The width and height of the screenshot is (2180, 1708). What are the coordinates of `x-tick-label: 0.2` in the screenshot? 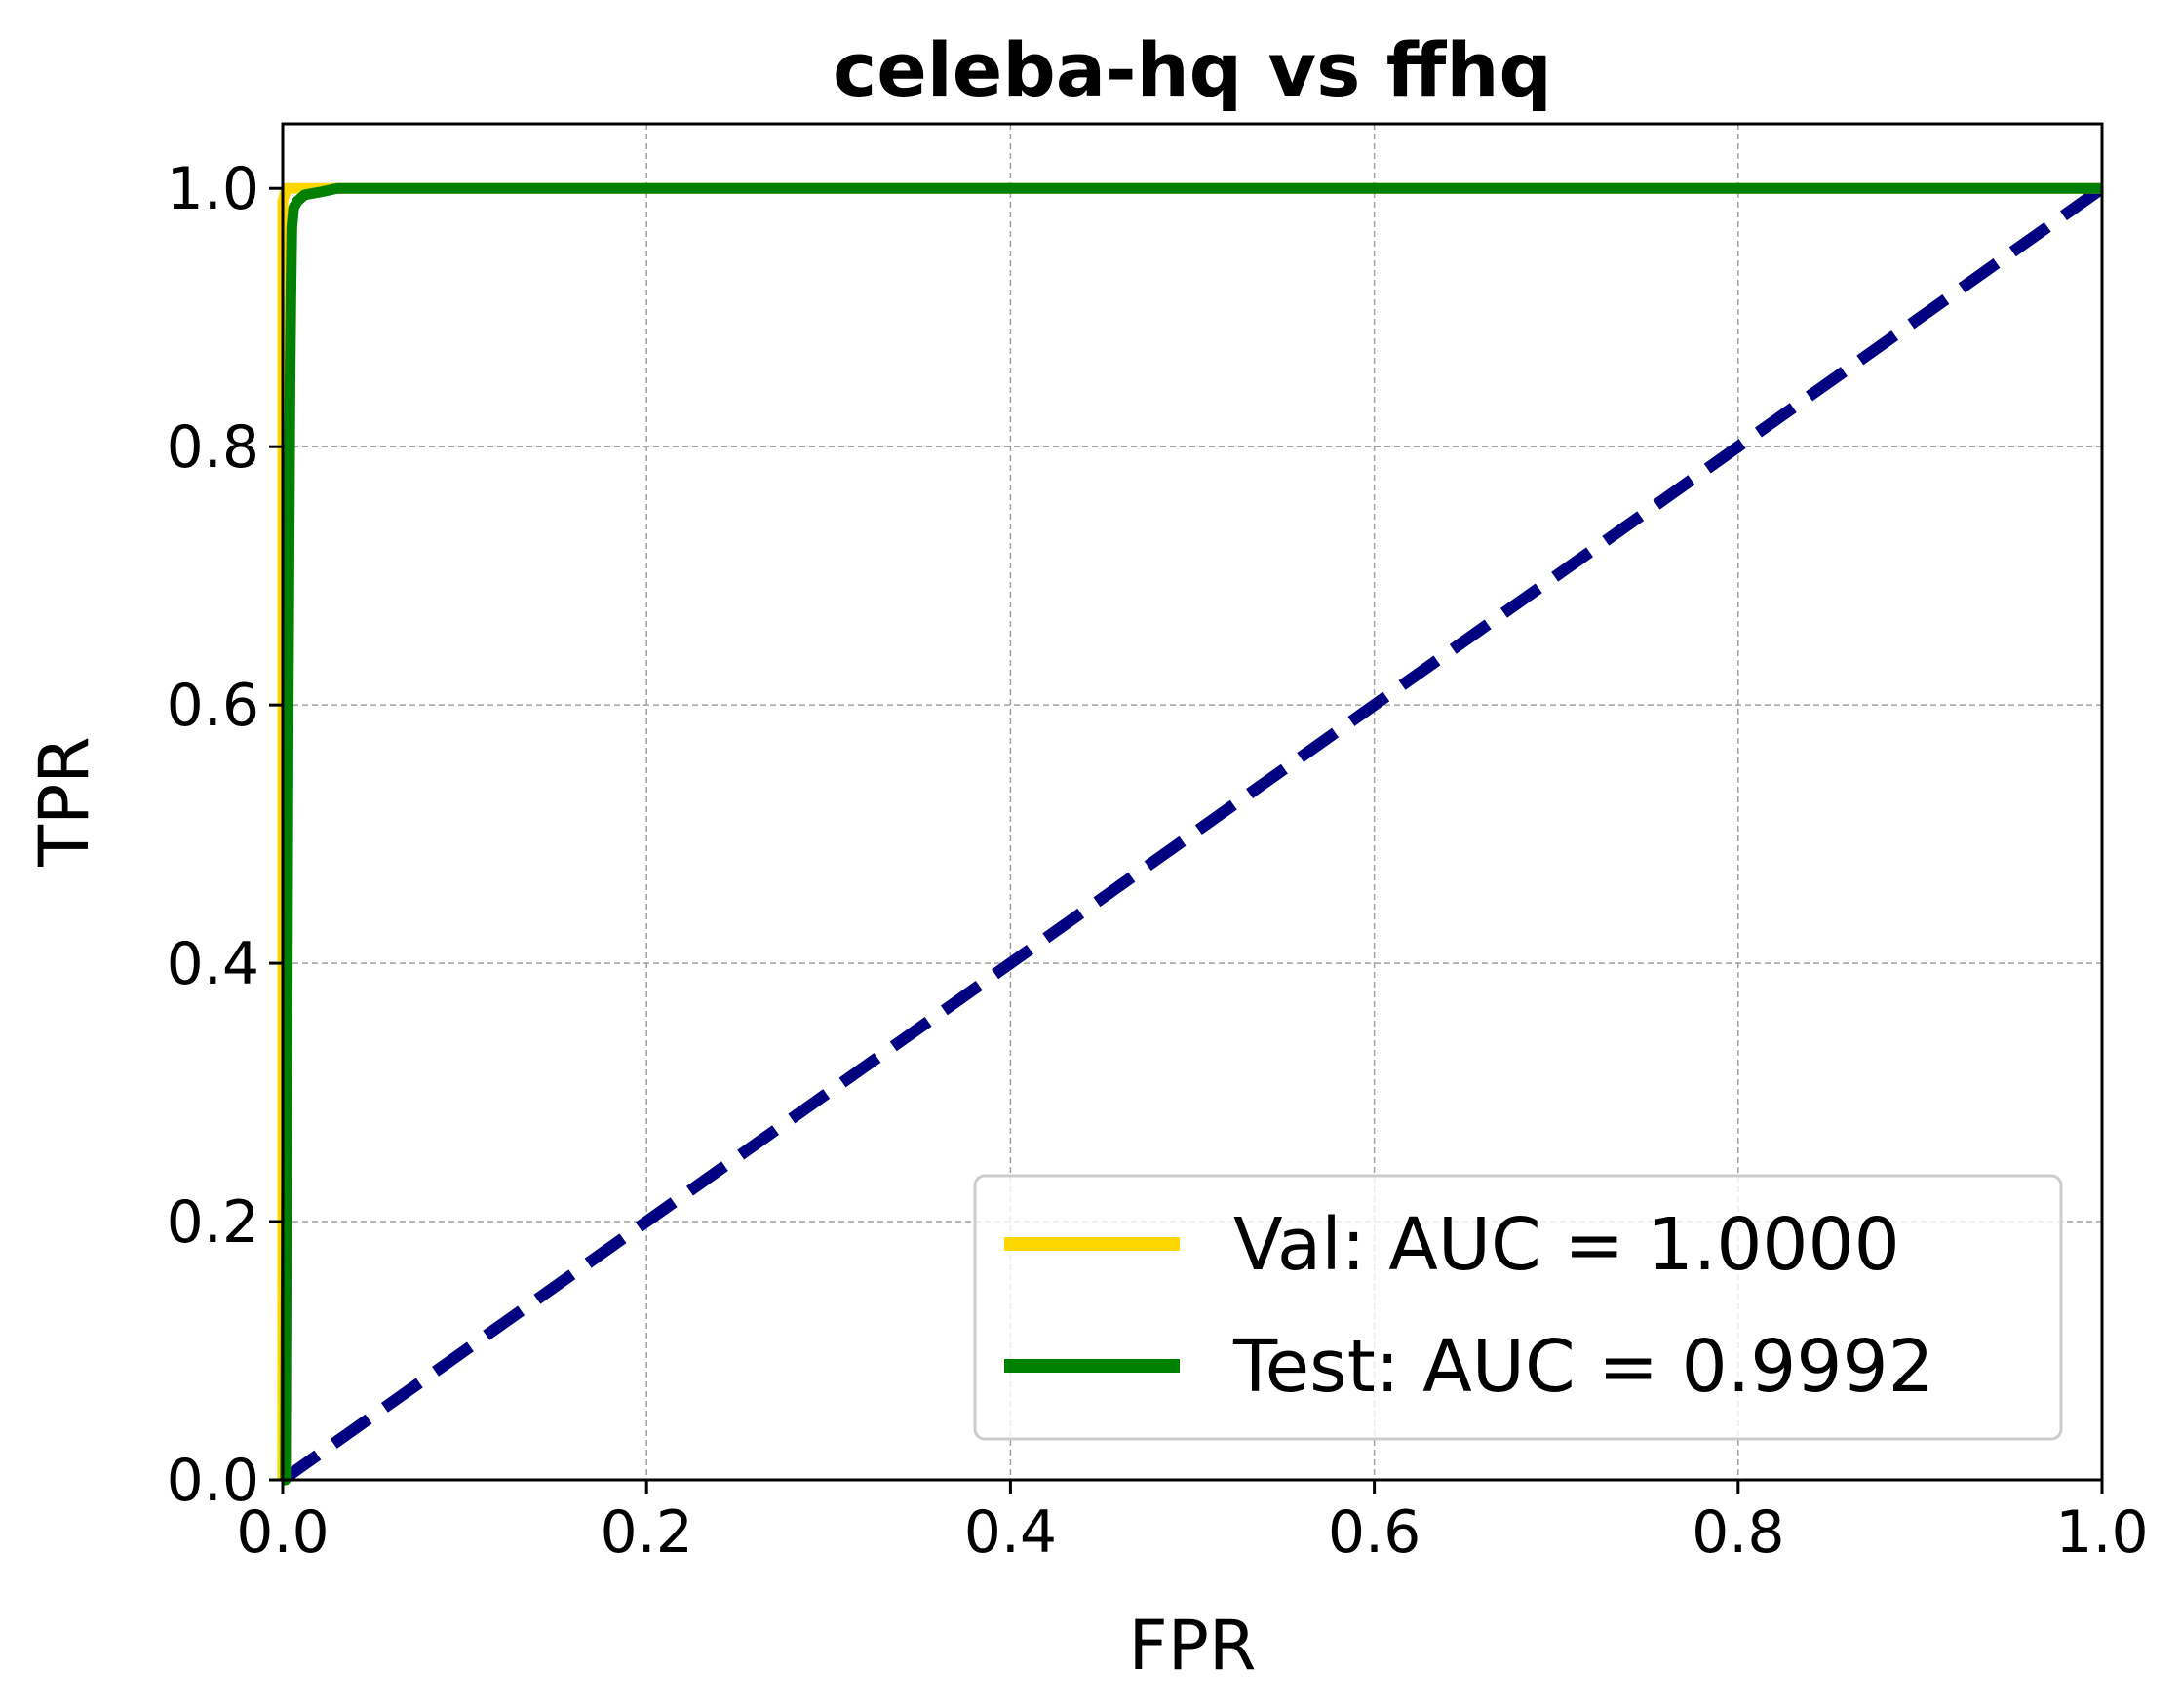 It's located at (646, 1532).